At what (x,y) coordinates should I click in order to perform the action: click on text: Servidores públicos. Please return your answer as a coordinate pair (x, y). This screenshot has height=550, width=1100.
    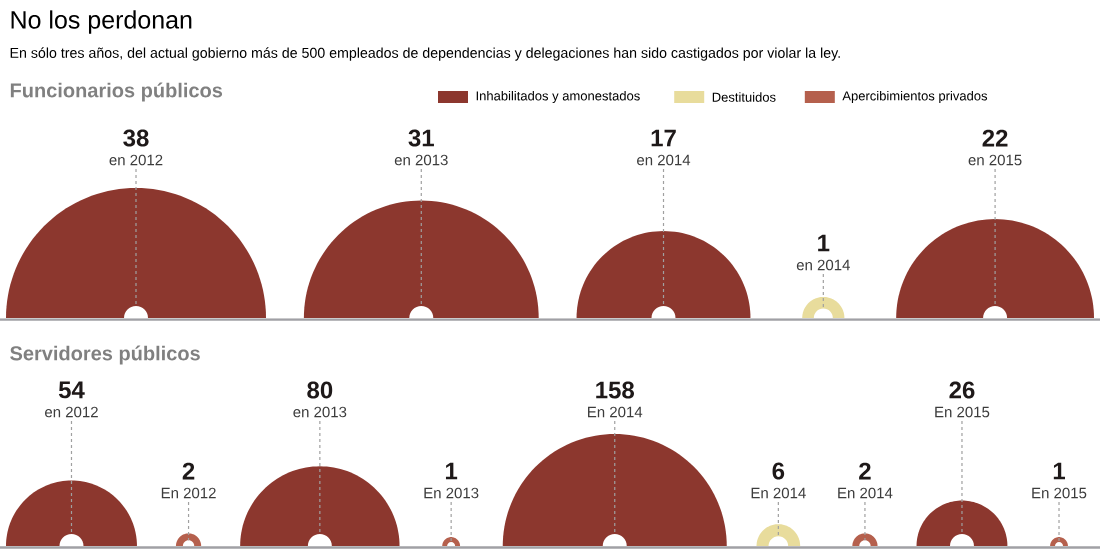
    Looking at the image, I should click on (105, 355).